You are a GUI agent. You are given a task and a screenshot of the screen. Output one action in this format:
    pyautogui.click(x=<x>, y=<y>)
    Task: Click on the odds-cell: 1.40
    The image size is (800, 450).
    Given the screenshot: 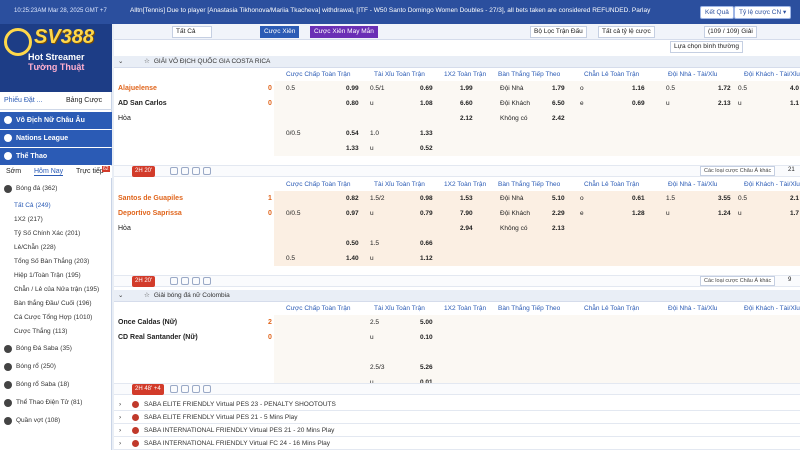 What is the action you would take?
    pyautogui.click(x=352, y=258)
    